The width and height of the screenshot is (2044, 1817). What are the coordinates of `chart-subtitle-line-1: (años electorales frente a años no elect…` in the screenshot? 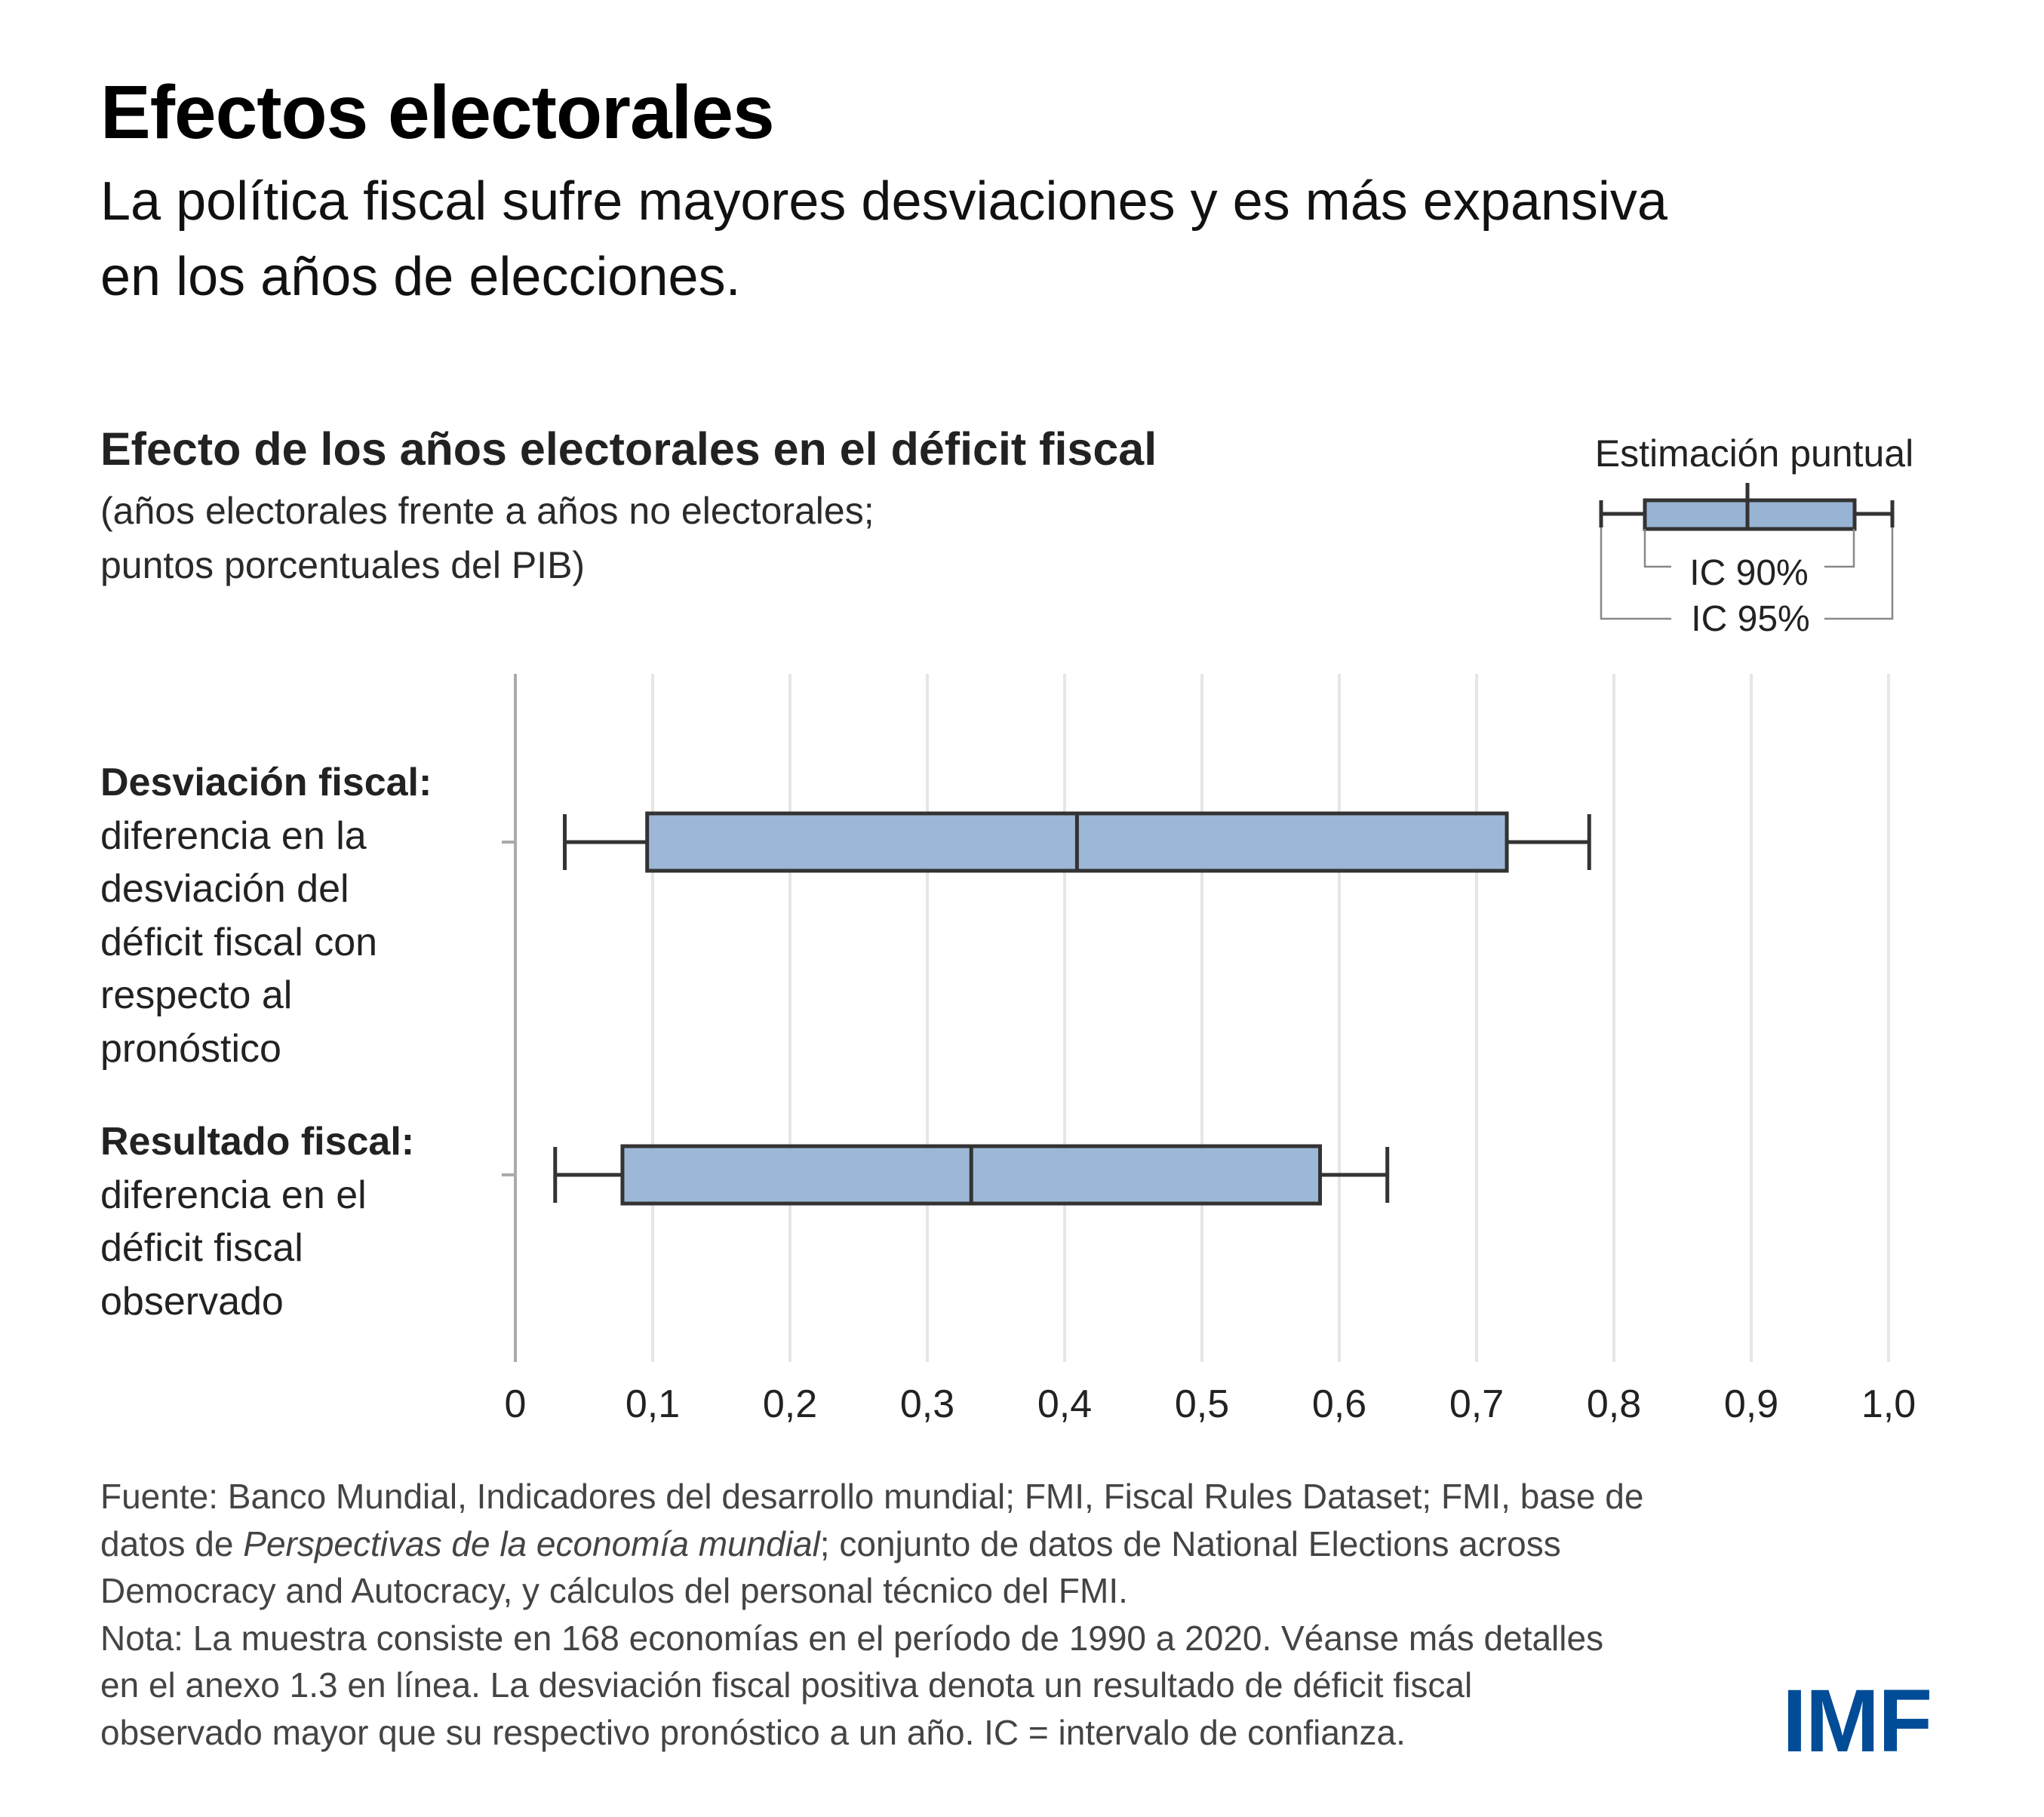 It's located at (487, 511).